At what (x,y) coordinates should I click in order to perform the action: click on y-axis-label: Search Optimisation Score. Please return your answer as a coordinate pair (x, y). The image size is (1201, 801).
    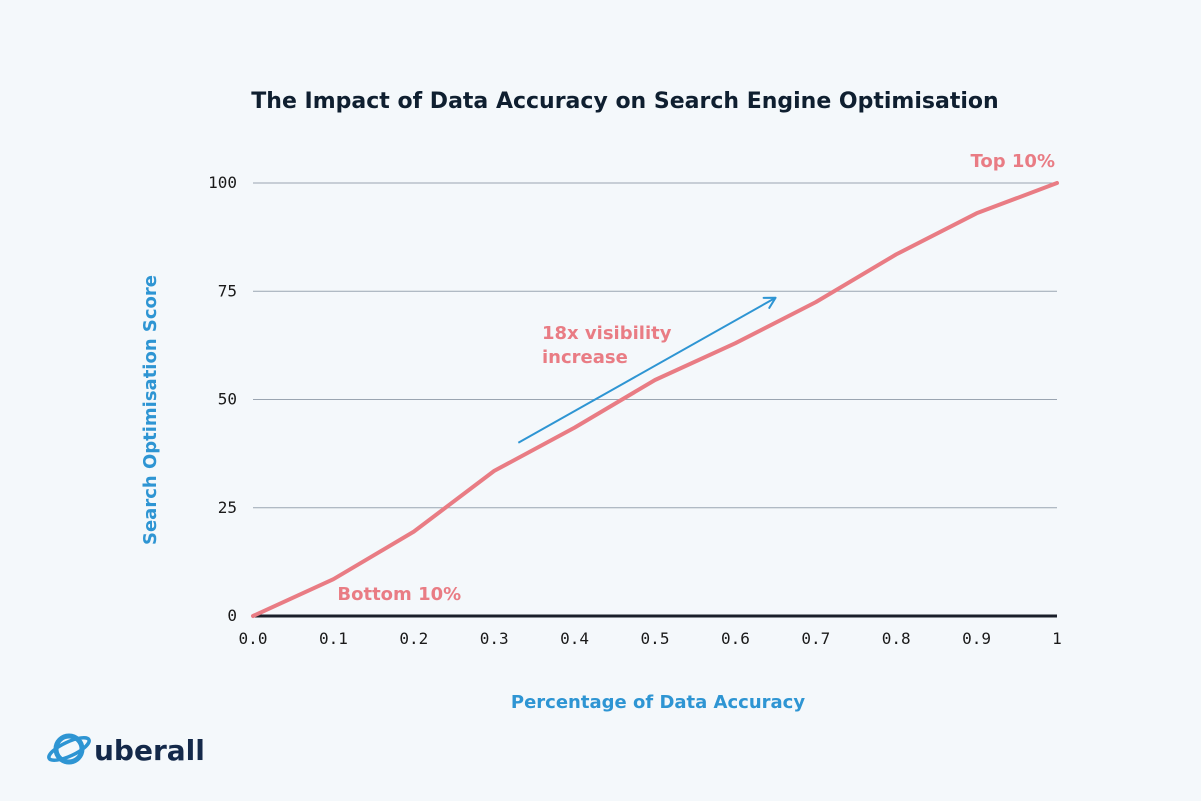
    Looking at the image, I should click on (150, 410).